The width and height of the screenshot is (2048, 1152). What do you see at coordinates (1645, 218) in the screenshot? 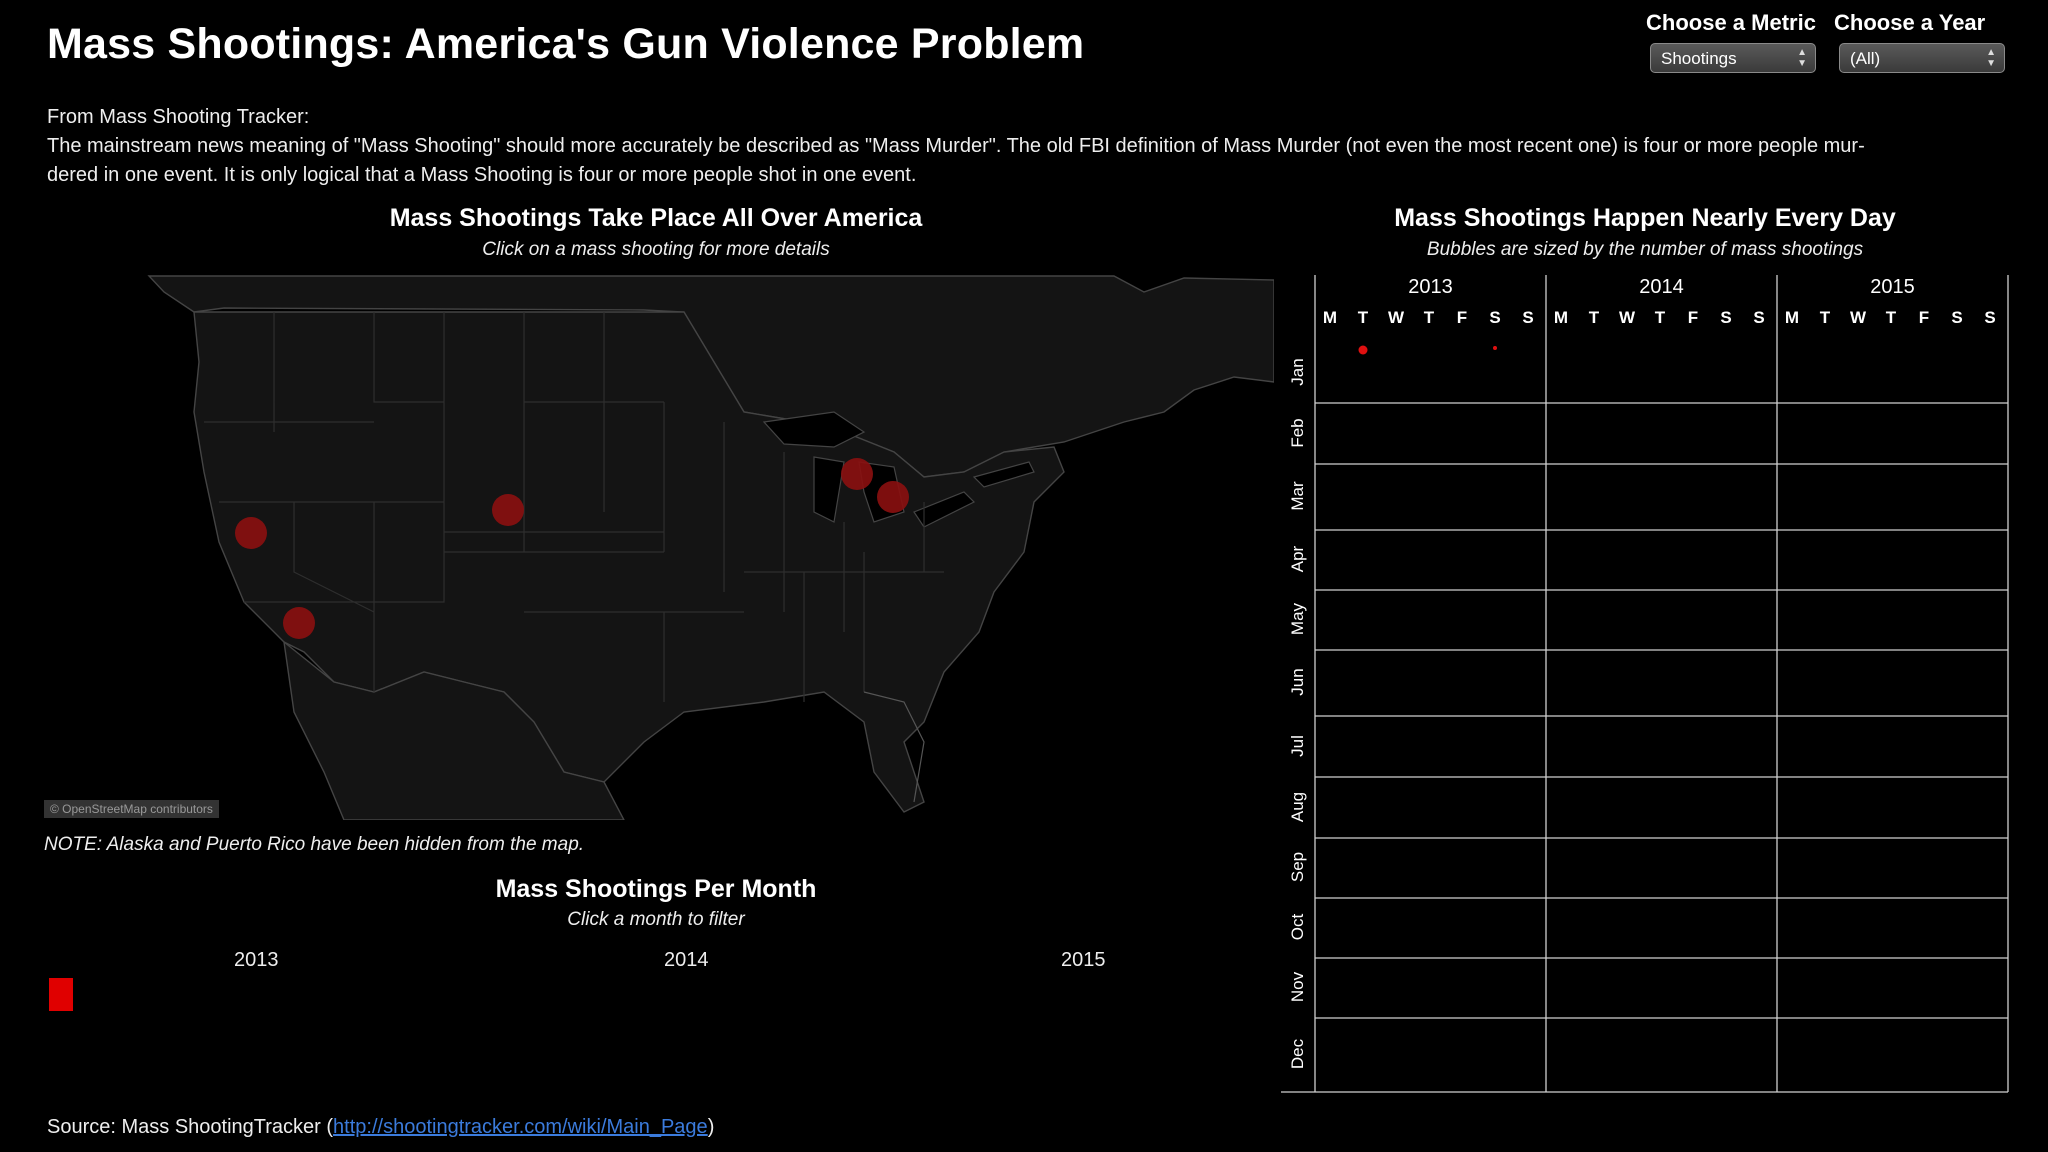
I see `calendar-title: Mass Shootings Happen Nearly Every Day` at bounding box center [1645, 218].